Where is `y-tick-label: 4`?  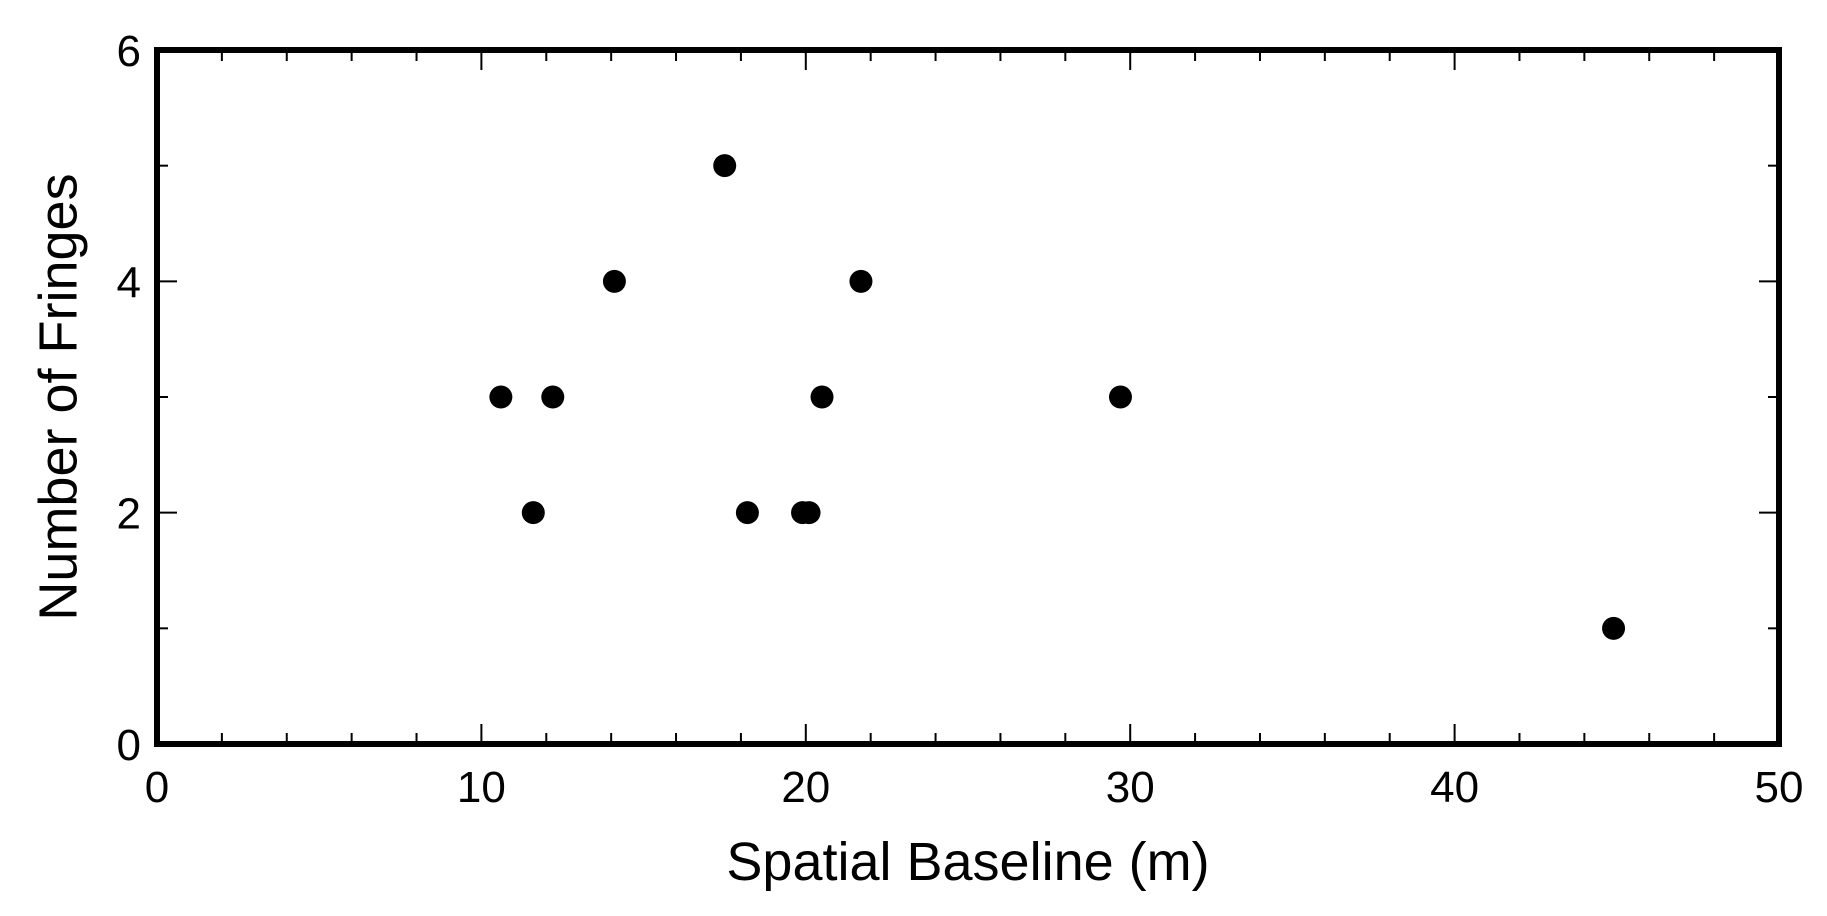
y-tick-label: 4 is located at coordinates (129, 282).